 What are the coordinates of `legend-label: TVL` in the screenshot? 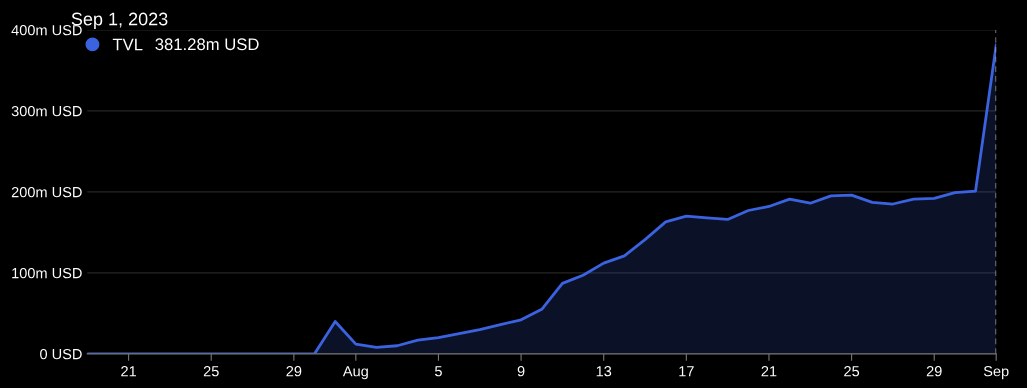 It's located at (127, 44).